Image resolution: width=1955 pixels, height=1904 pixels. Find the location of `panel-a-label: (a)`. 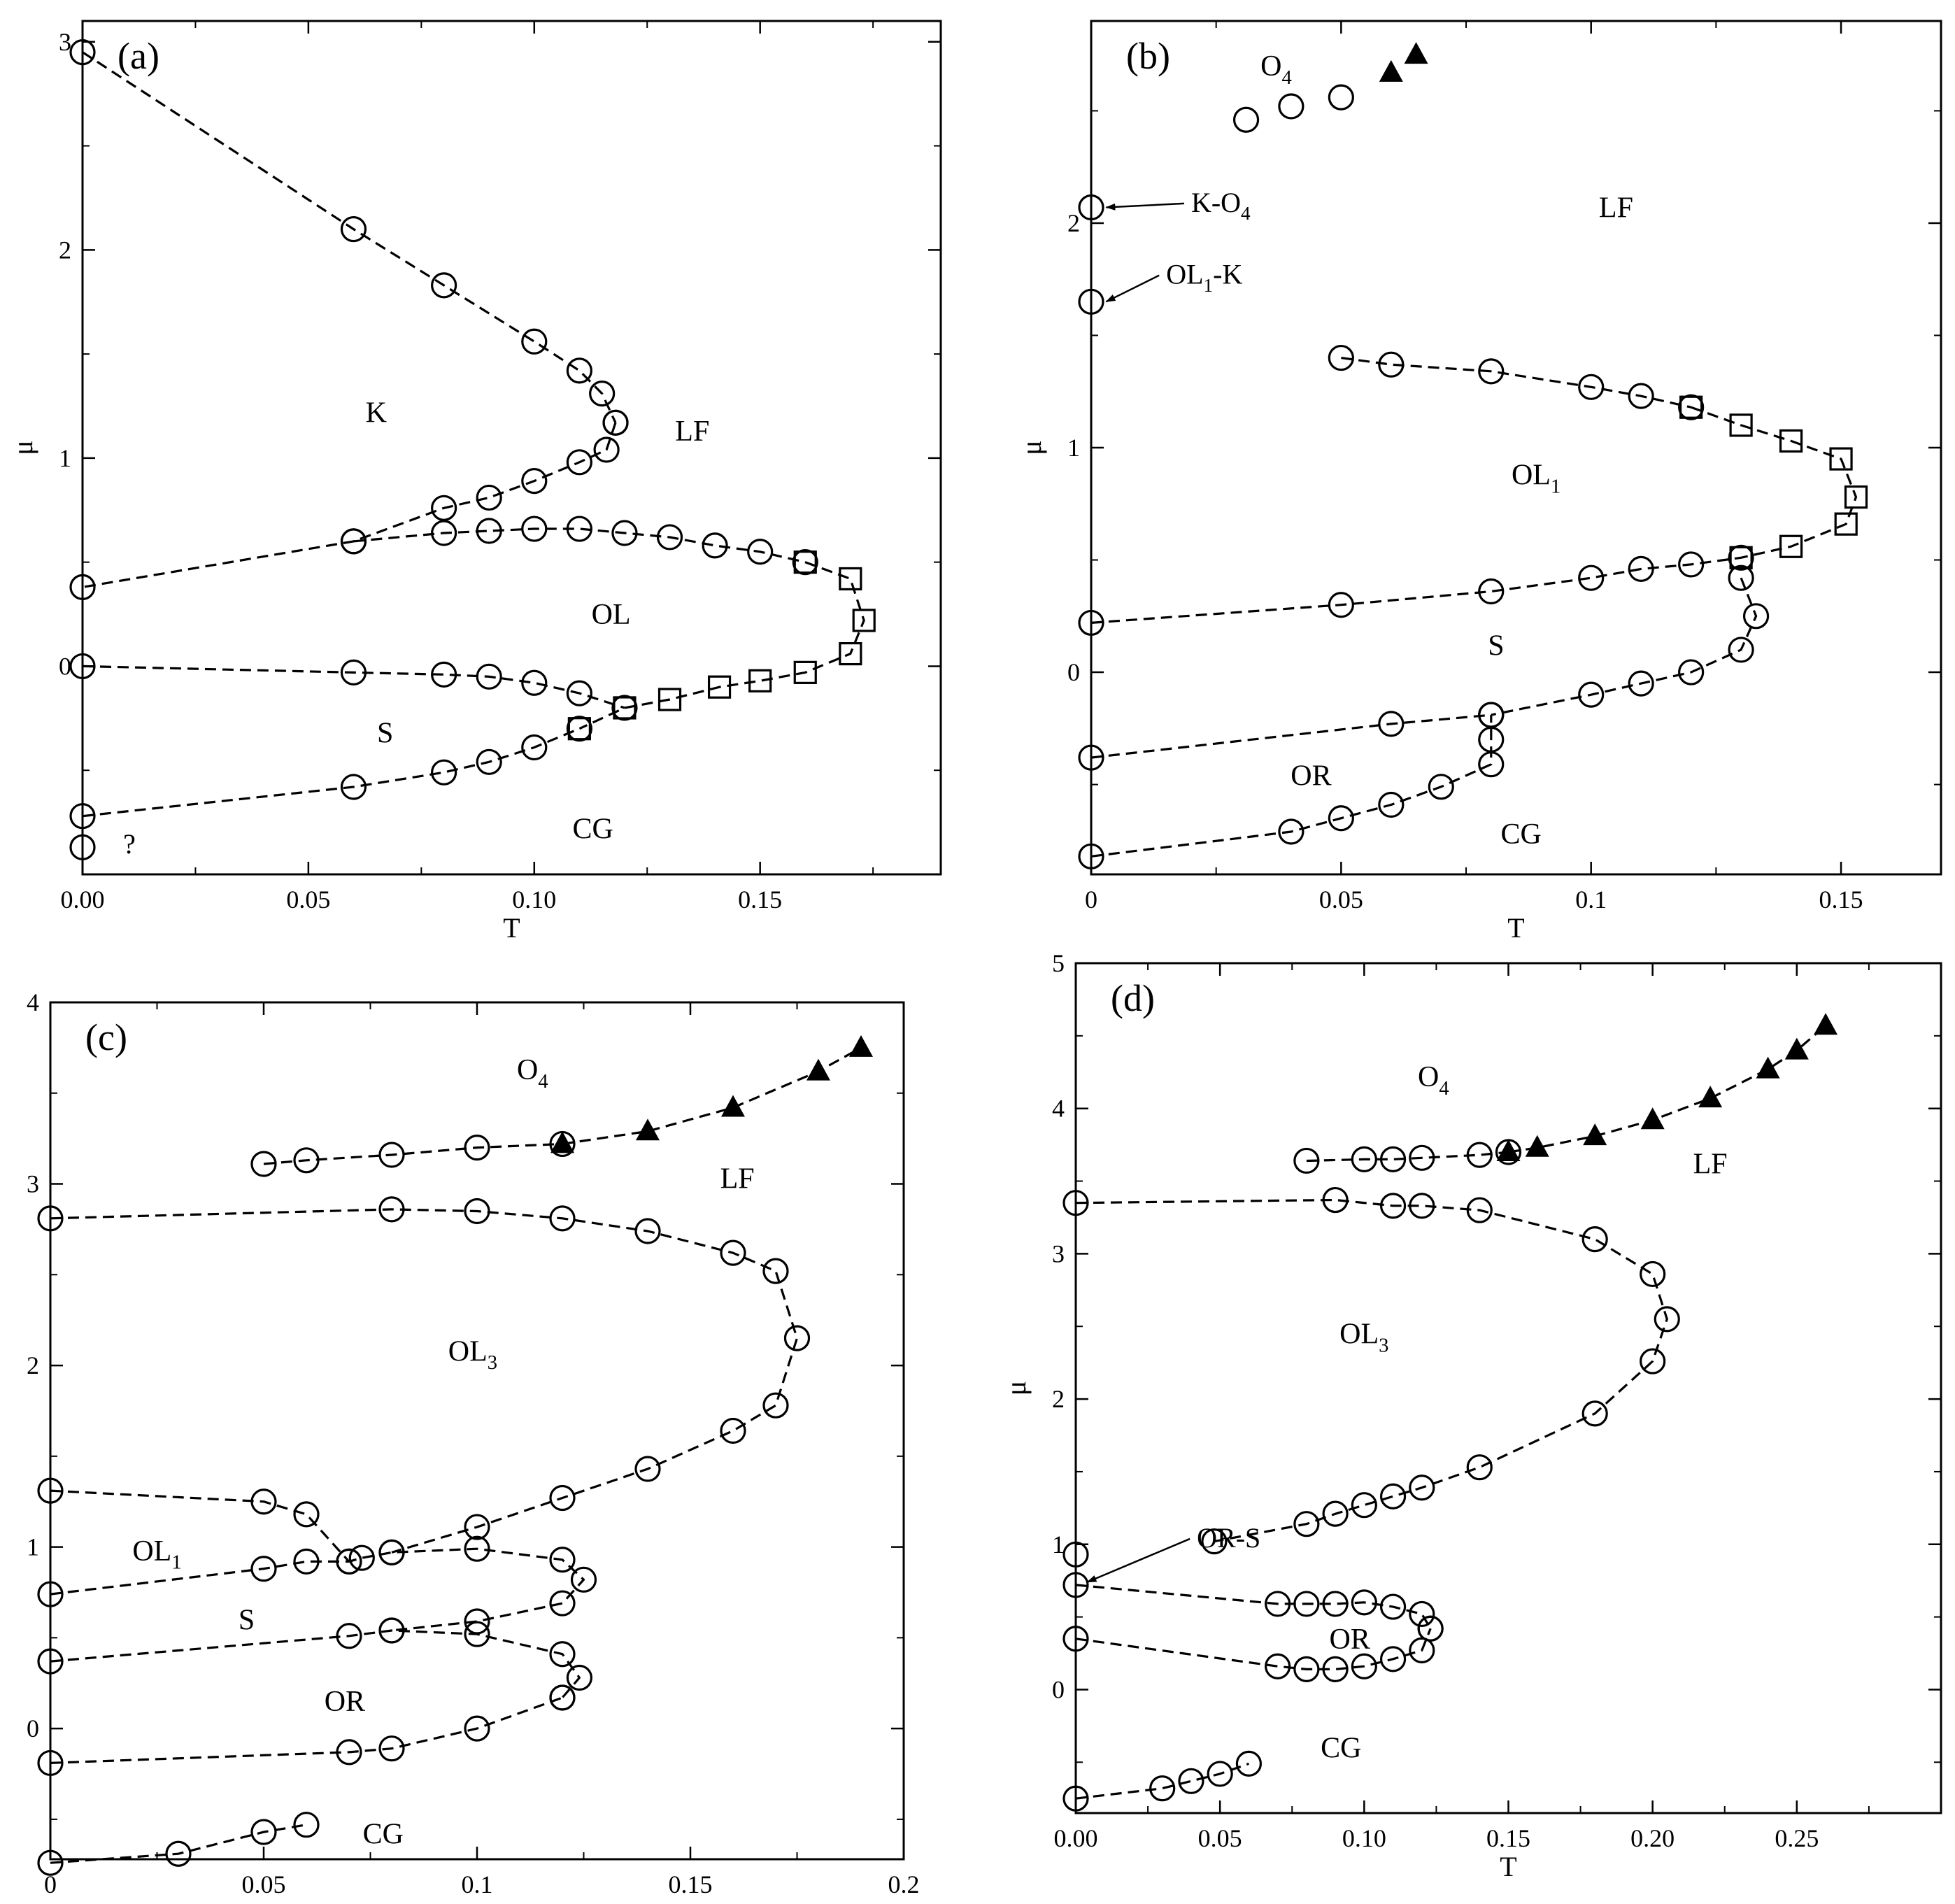

panel-a-label: (a) is located at coordinates (139, 56).